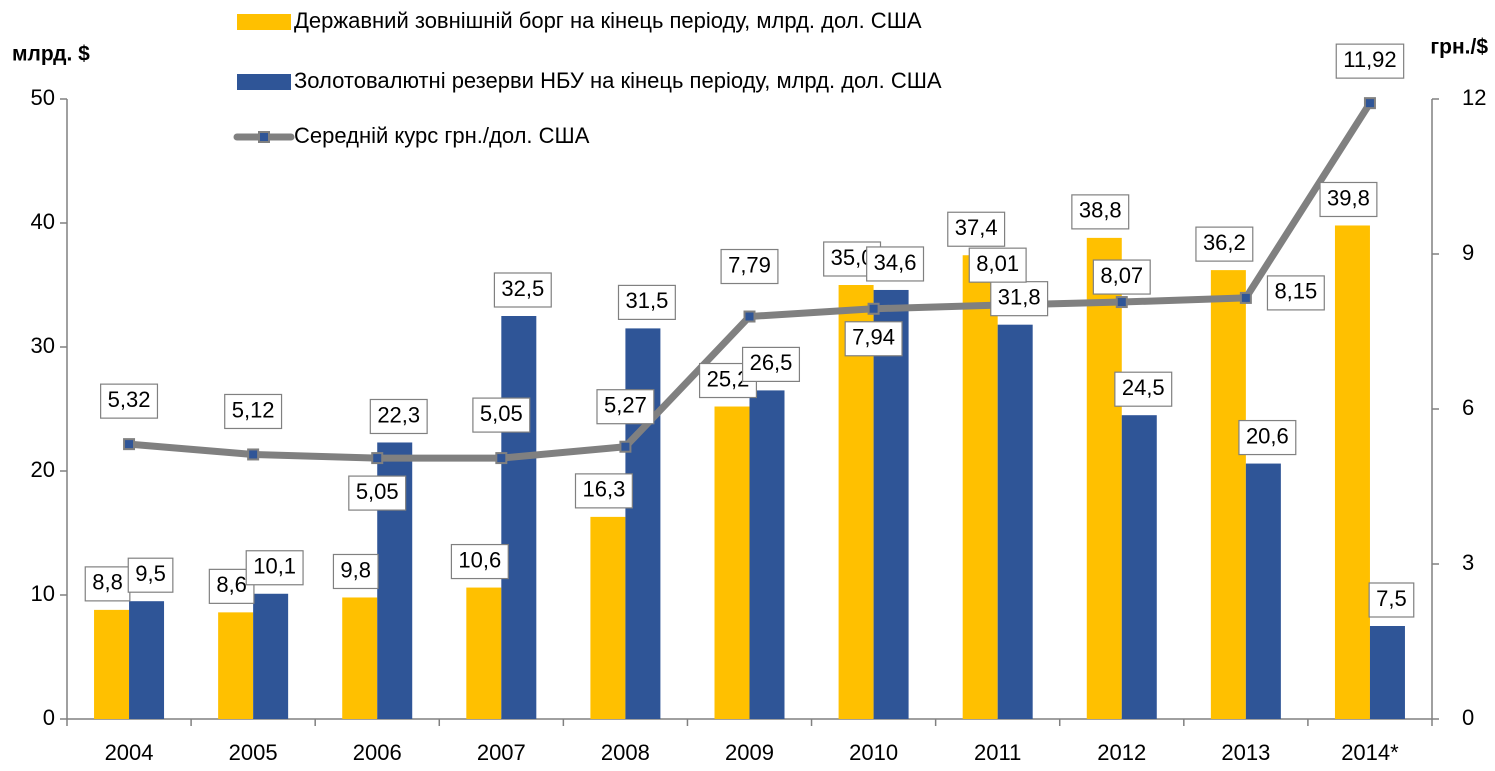 The width and height of the screenshot is (1495, 771). I want to click on data-label: 7,94, so click(873, 337).